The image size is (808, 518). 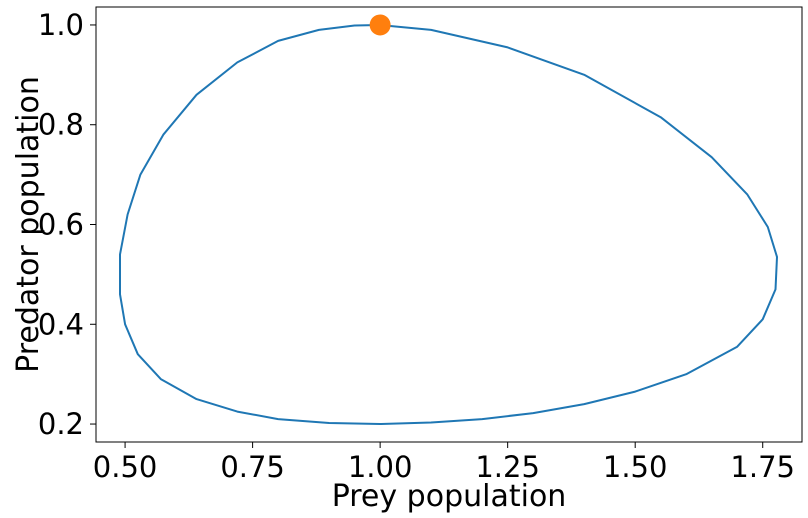 What do you see at coordinates (61, 25) in the screenshot?
I see `y-tick-label: 1.0` at bounding box center [61, 25].